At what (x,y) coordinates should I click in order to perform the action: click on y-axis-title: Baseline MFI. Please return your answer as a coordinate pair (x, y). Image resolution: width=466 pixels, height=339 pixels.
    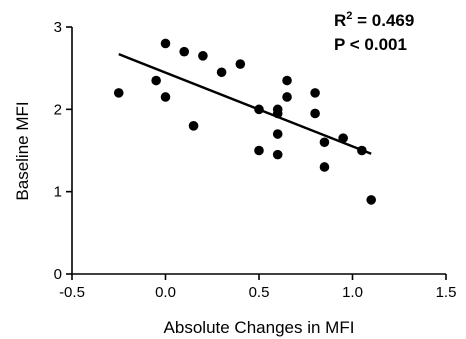
    Looking at the image, I should click on (22, 150).